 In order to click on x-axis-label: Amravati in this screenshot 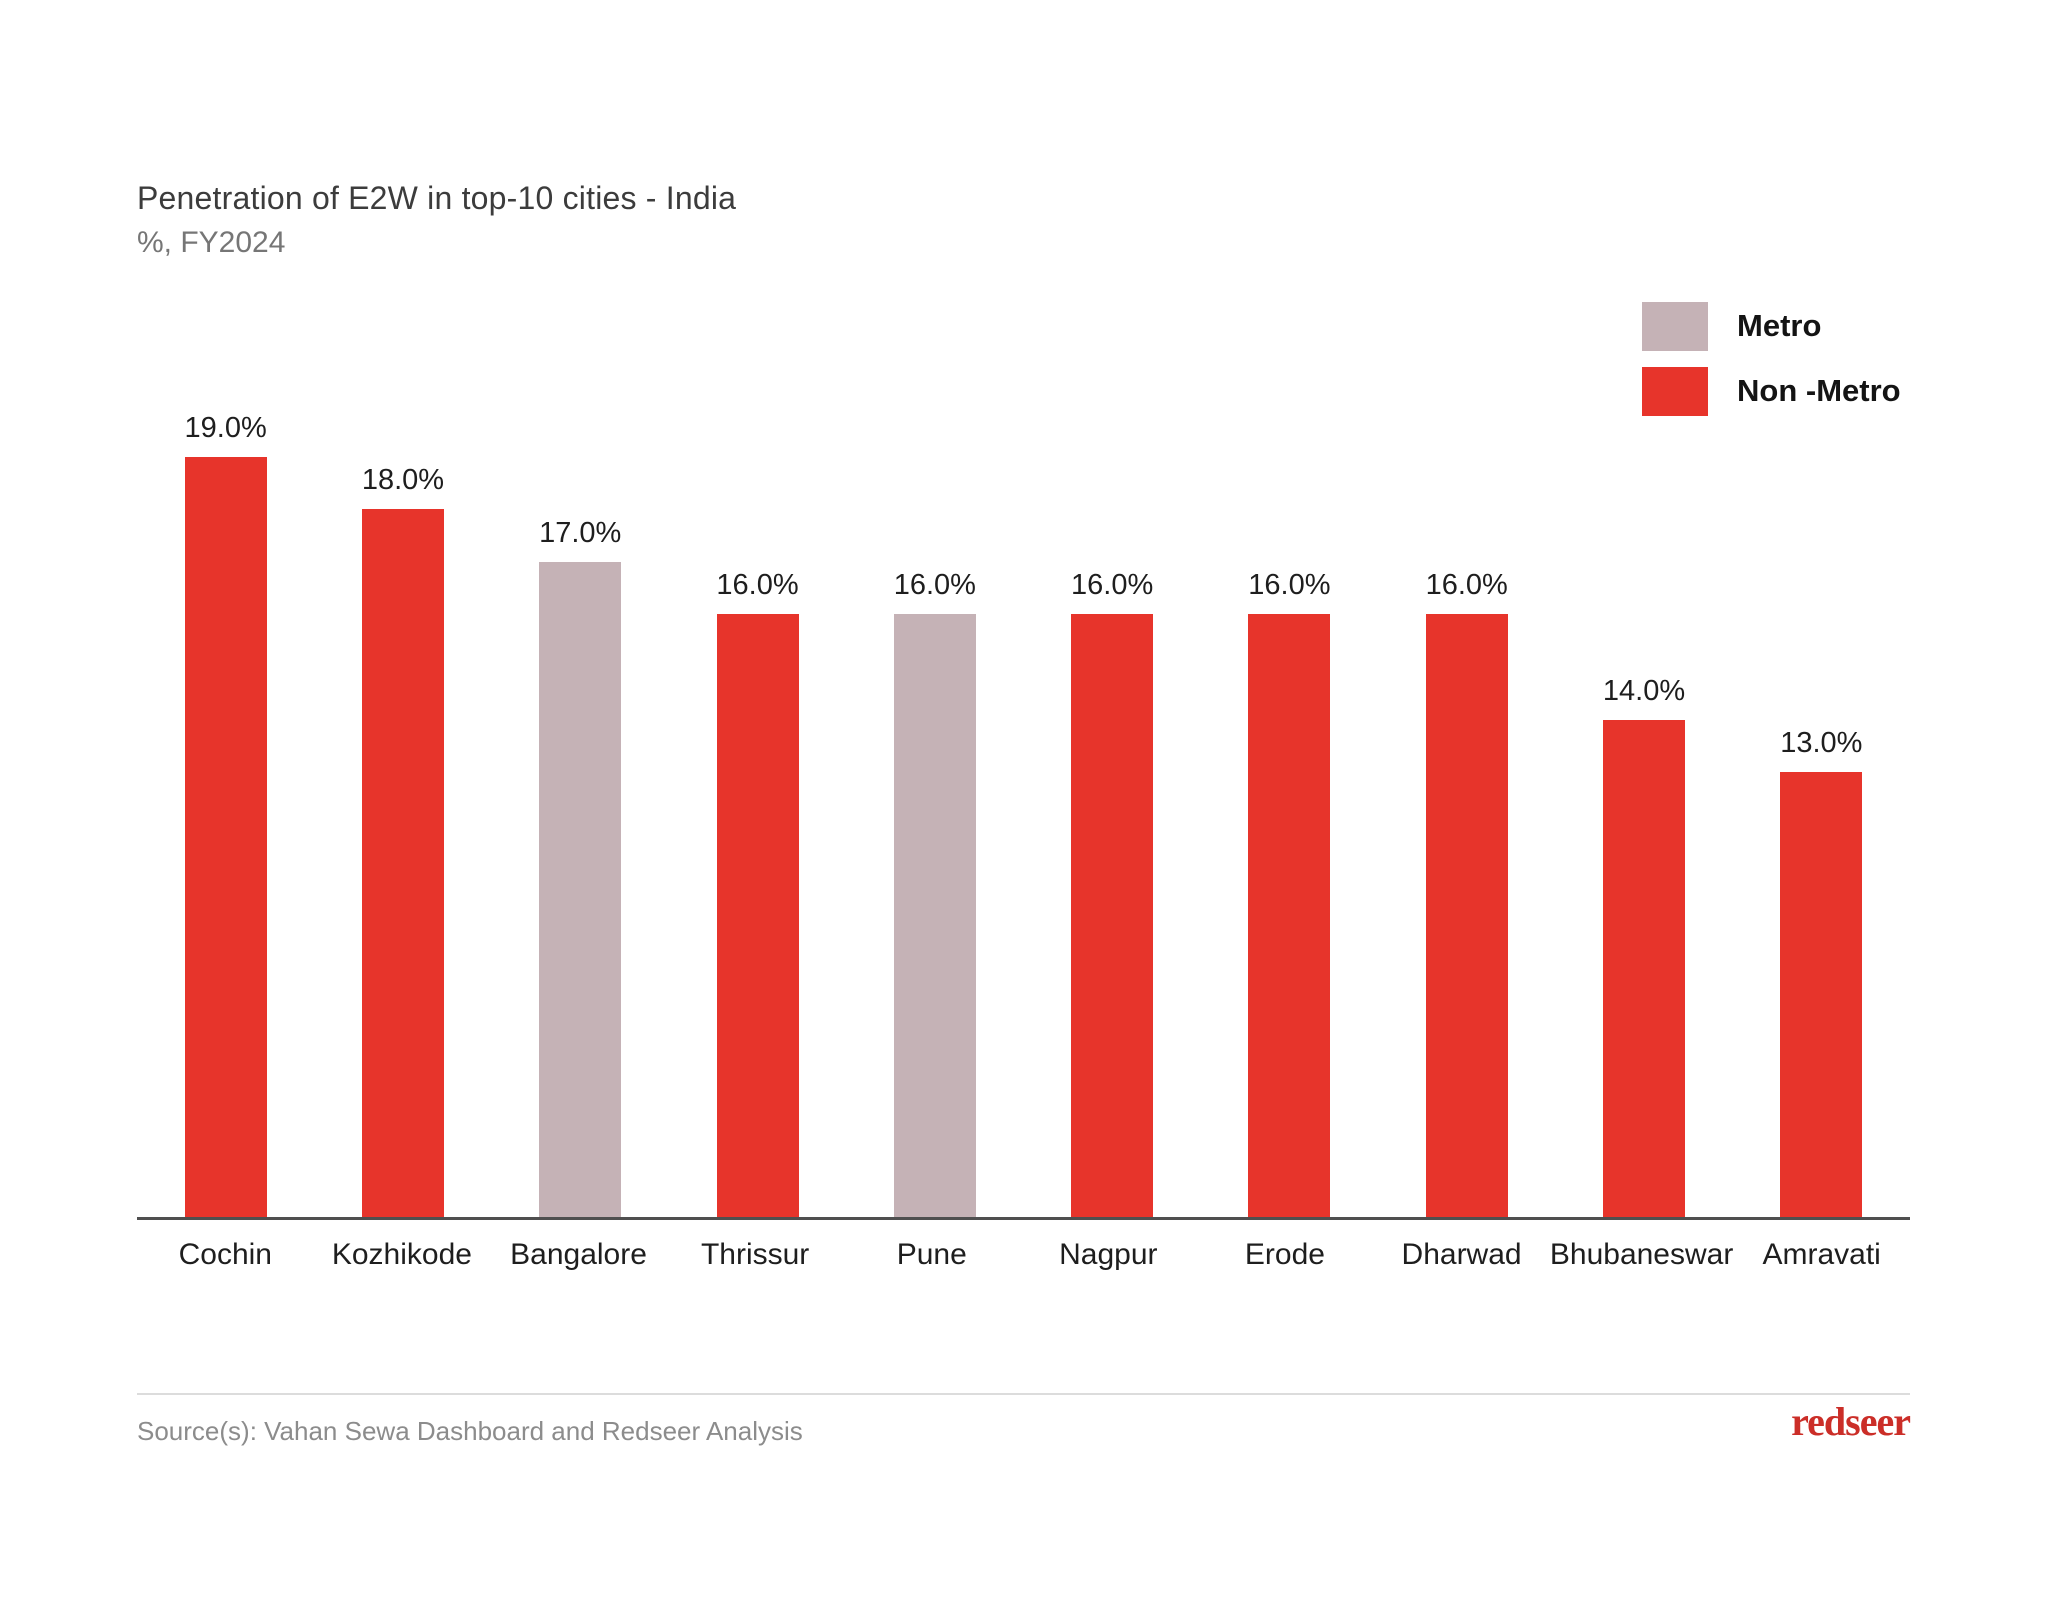, I will do `click(1821, 1254)`.